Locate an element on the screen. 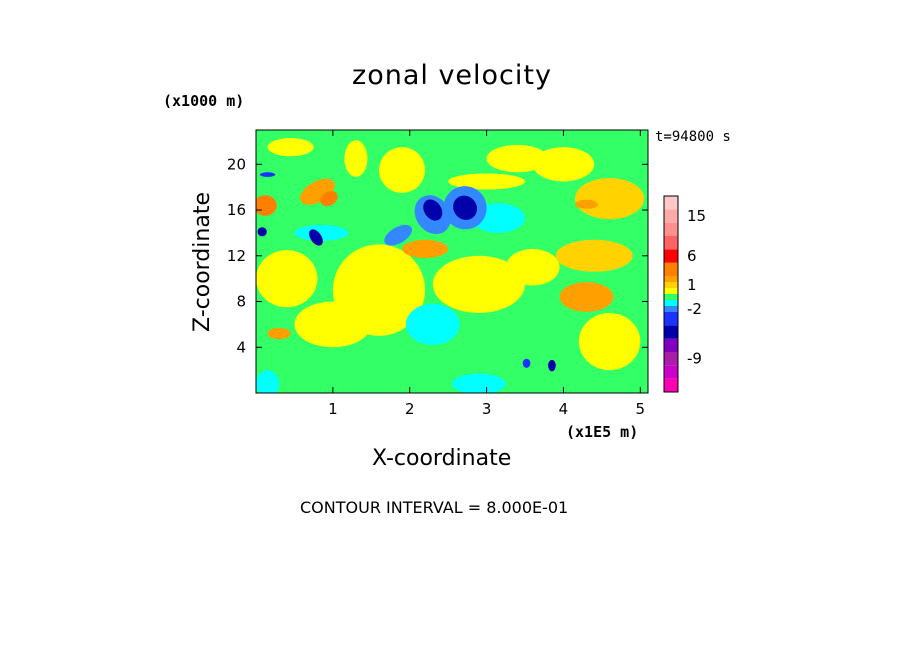 The image size is (904, 654). chart-title: zonal velocity is located at coordinates (452, 75).